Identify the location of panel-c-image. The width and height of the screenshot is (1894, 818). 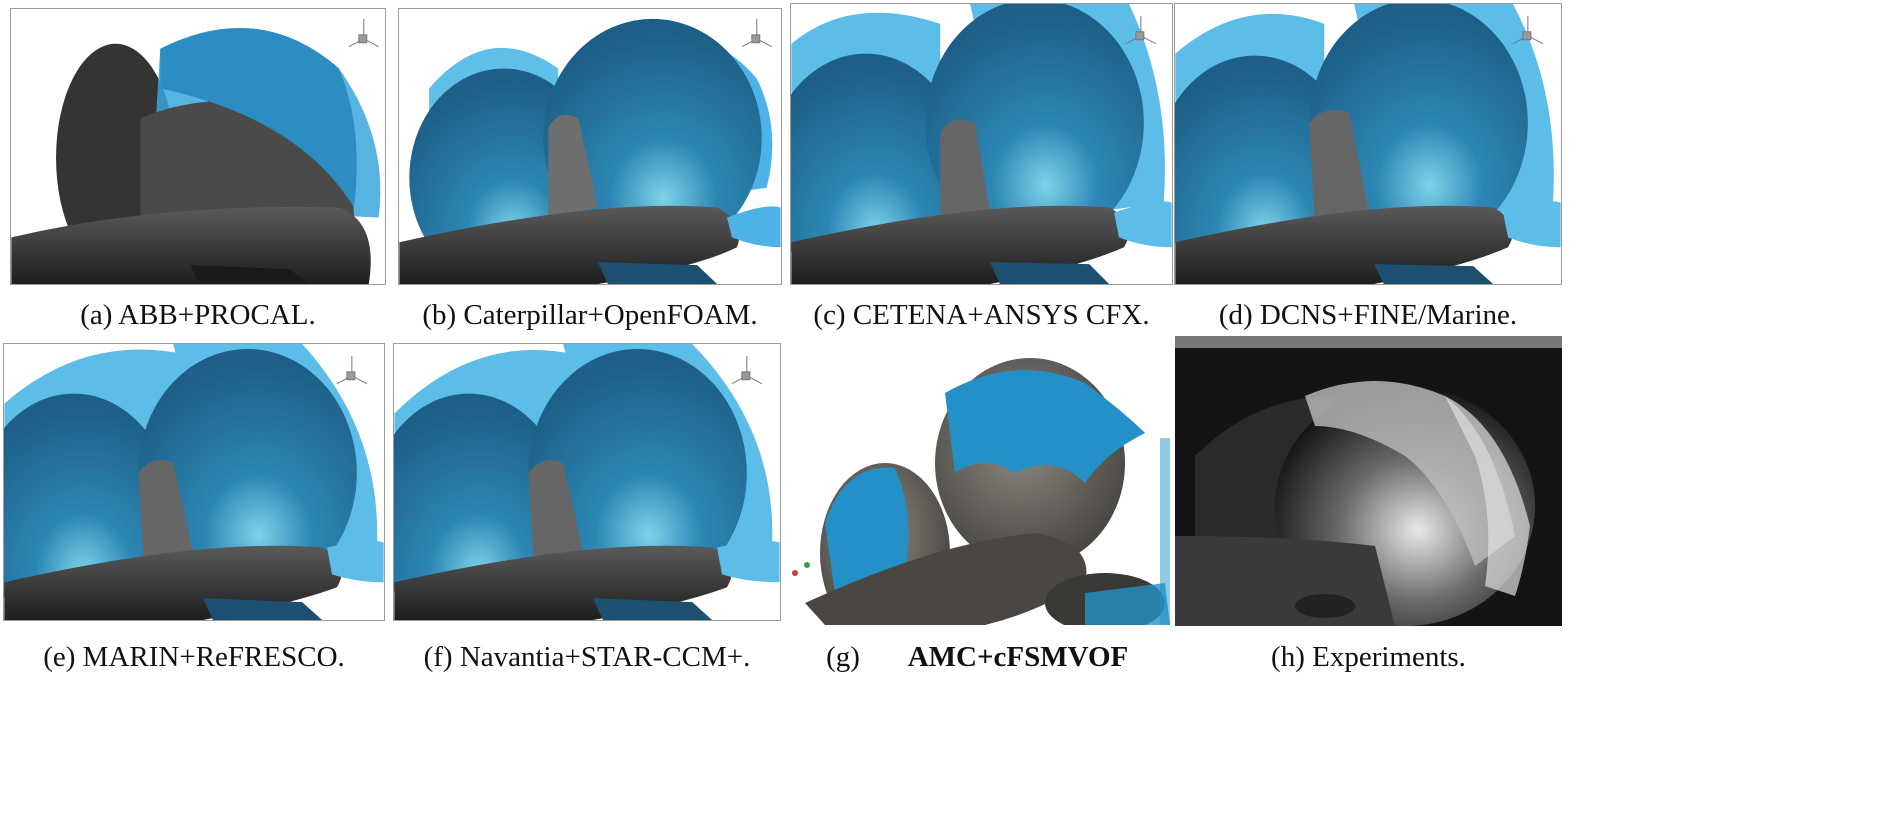
(981, 144).